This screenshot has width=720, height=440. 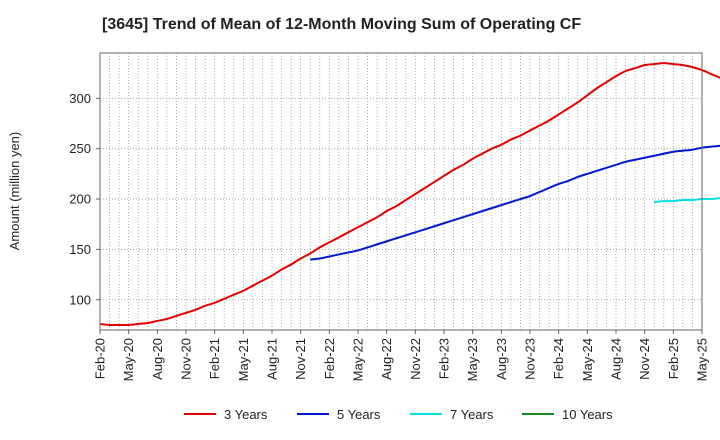 What do you see at coordinates (358, 359) in the screenshot?
I see `x-tick-label: May-22` at bounding box center [358, 359].